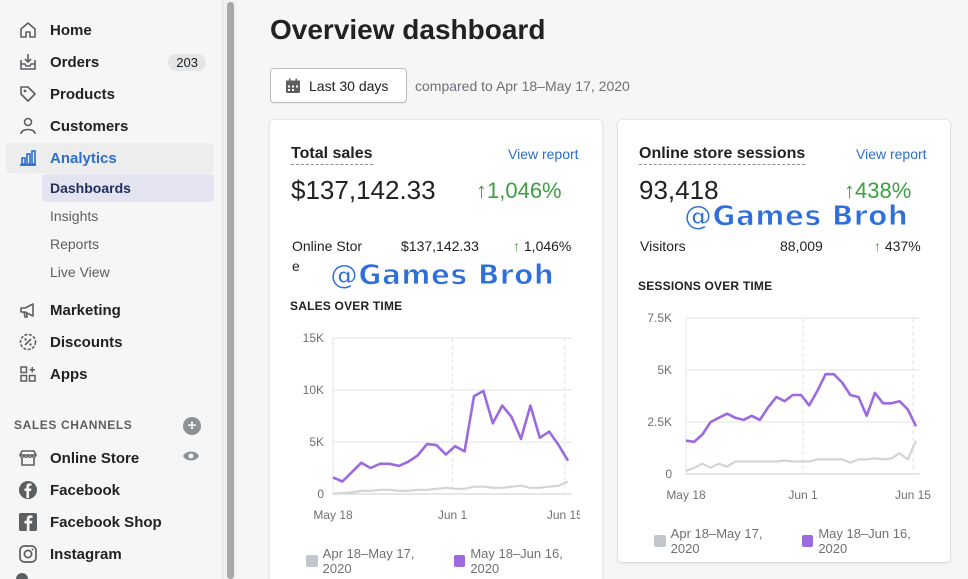  I want to click on sidebar-item-instagram: Instagram, so click(110, 554).